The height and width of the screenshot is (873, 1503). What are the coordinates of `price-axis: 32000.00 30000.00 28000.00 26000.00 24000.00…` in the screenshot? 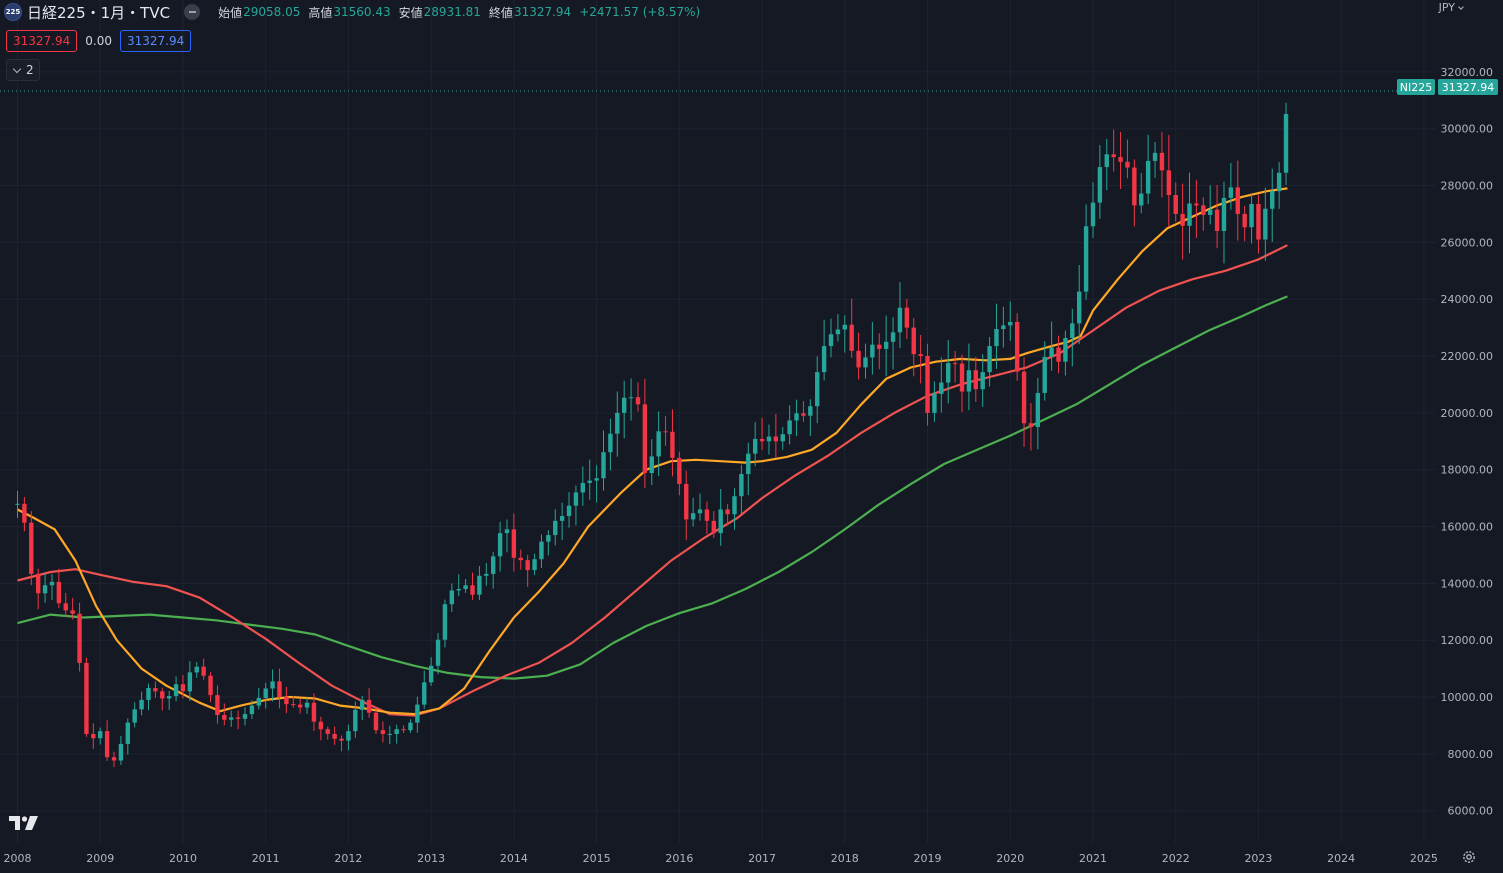 It's located at (1467, 442).